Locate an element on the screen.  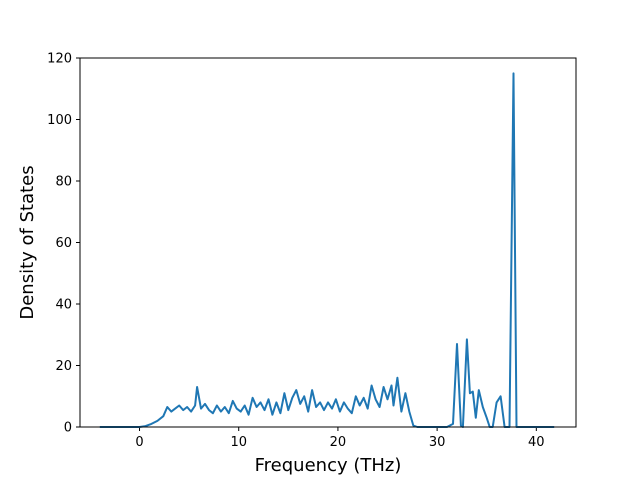
x-tick-label: 0 is located at coordinates (139, 442).